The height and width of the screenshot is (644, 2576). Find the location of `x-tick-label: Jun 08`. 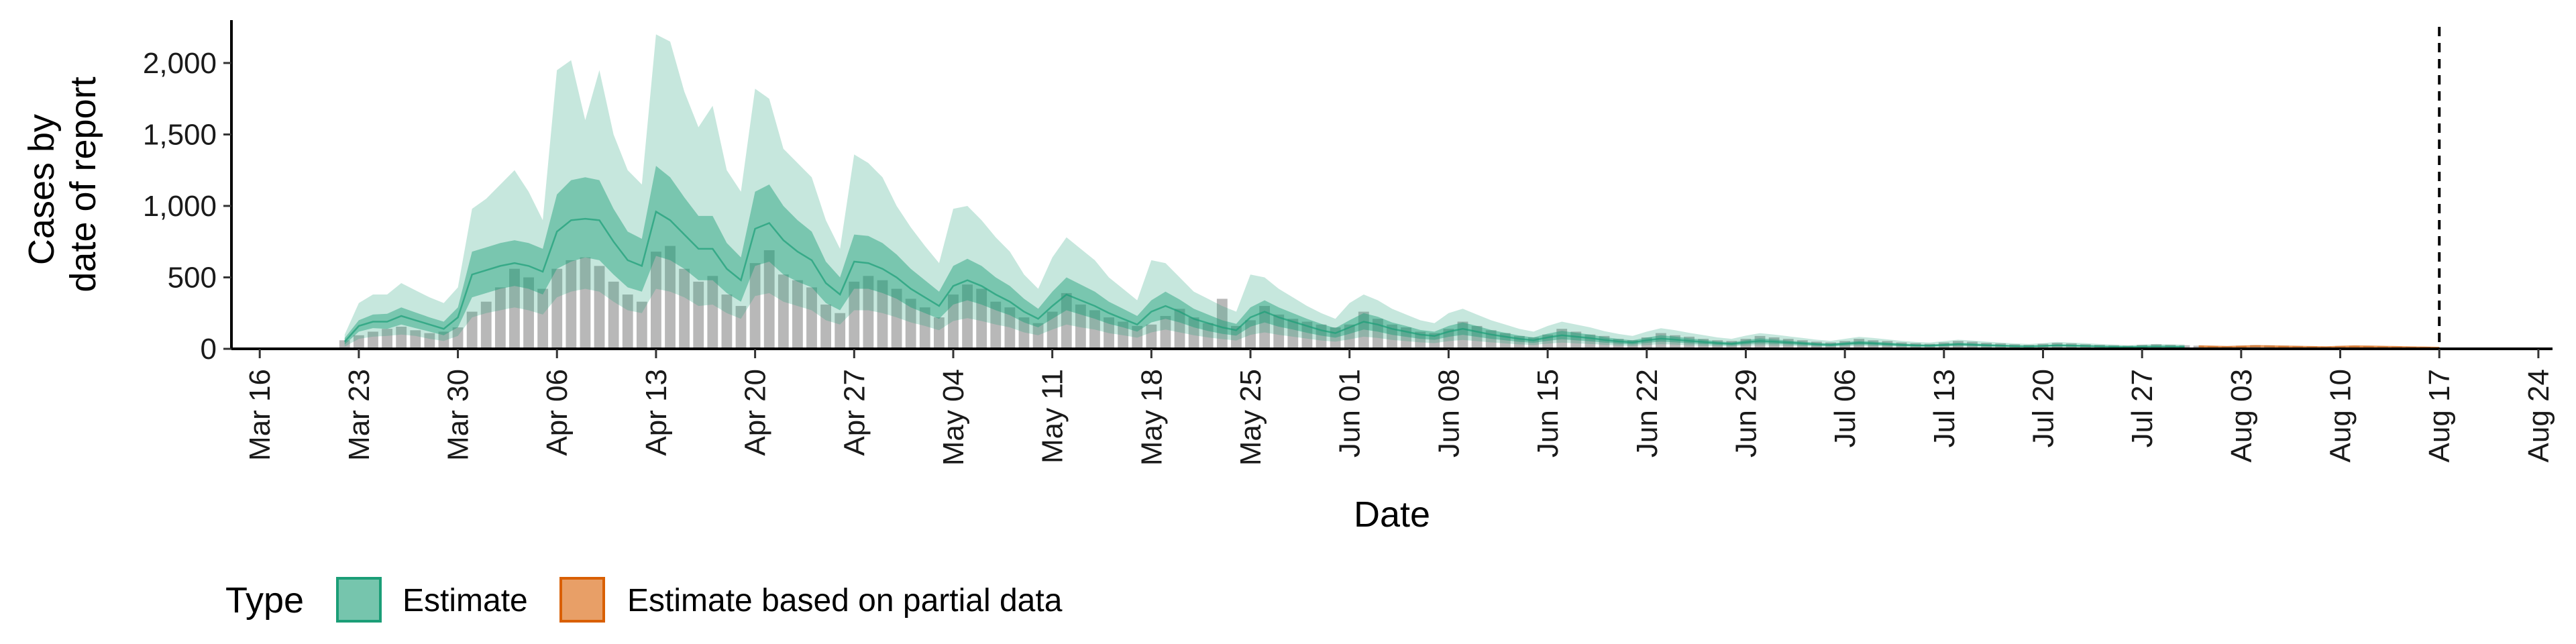

x-tick-label: Jun 08 is located at coordinates (1448, 413).